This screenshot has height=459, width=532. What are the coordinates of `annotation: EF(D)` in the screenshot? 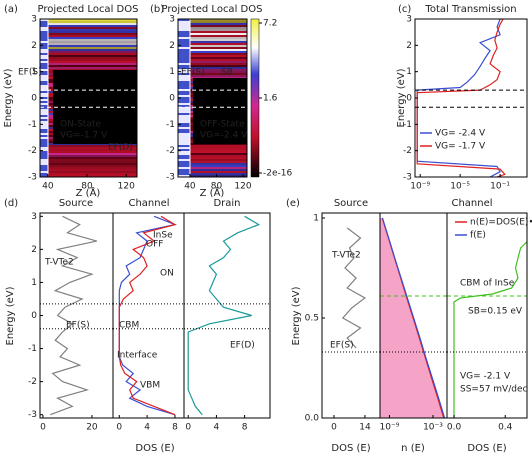 It's located at (120, 148).